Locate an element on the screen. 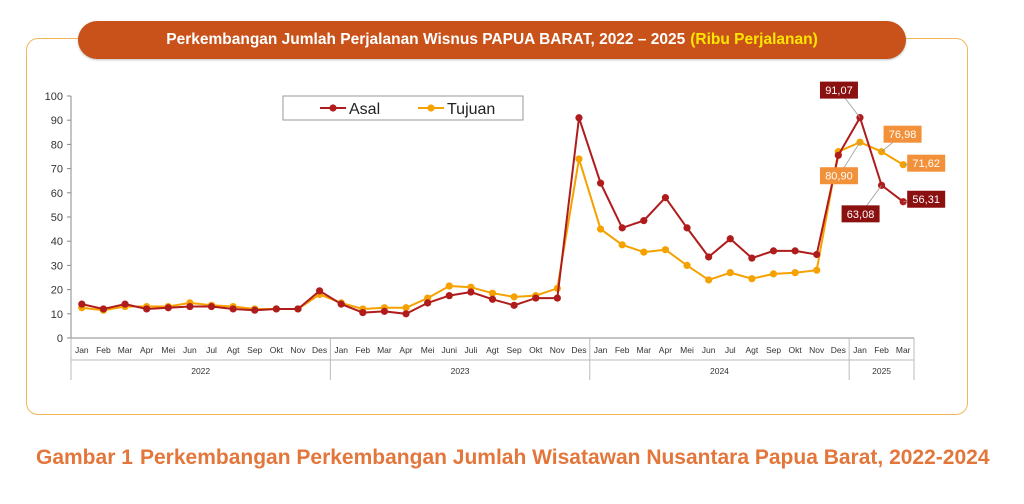 The height and width of the screenshot is (504, 1024). year-label: 2022 is located at coordinates (200, 371).